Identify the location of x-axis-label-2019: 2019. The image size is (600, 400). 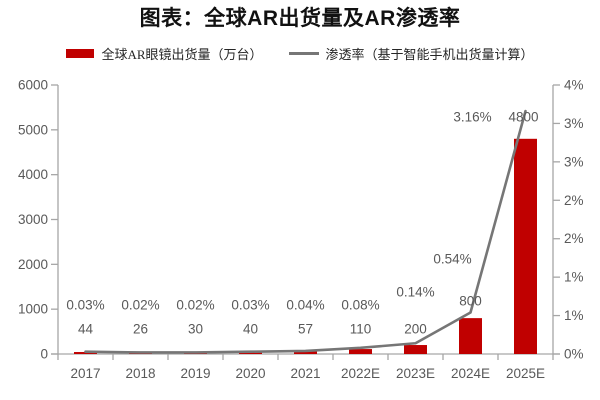
(195, 373).